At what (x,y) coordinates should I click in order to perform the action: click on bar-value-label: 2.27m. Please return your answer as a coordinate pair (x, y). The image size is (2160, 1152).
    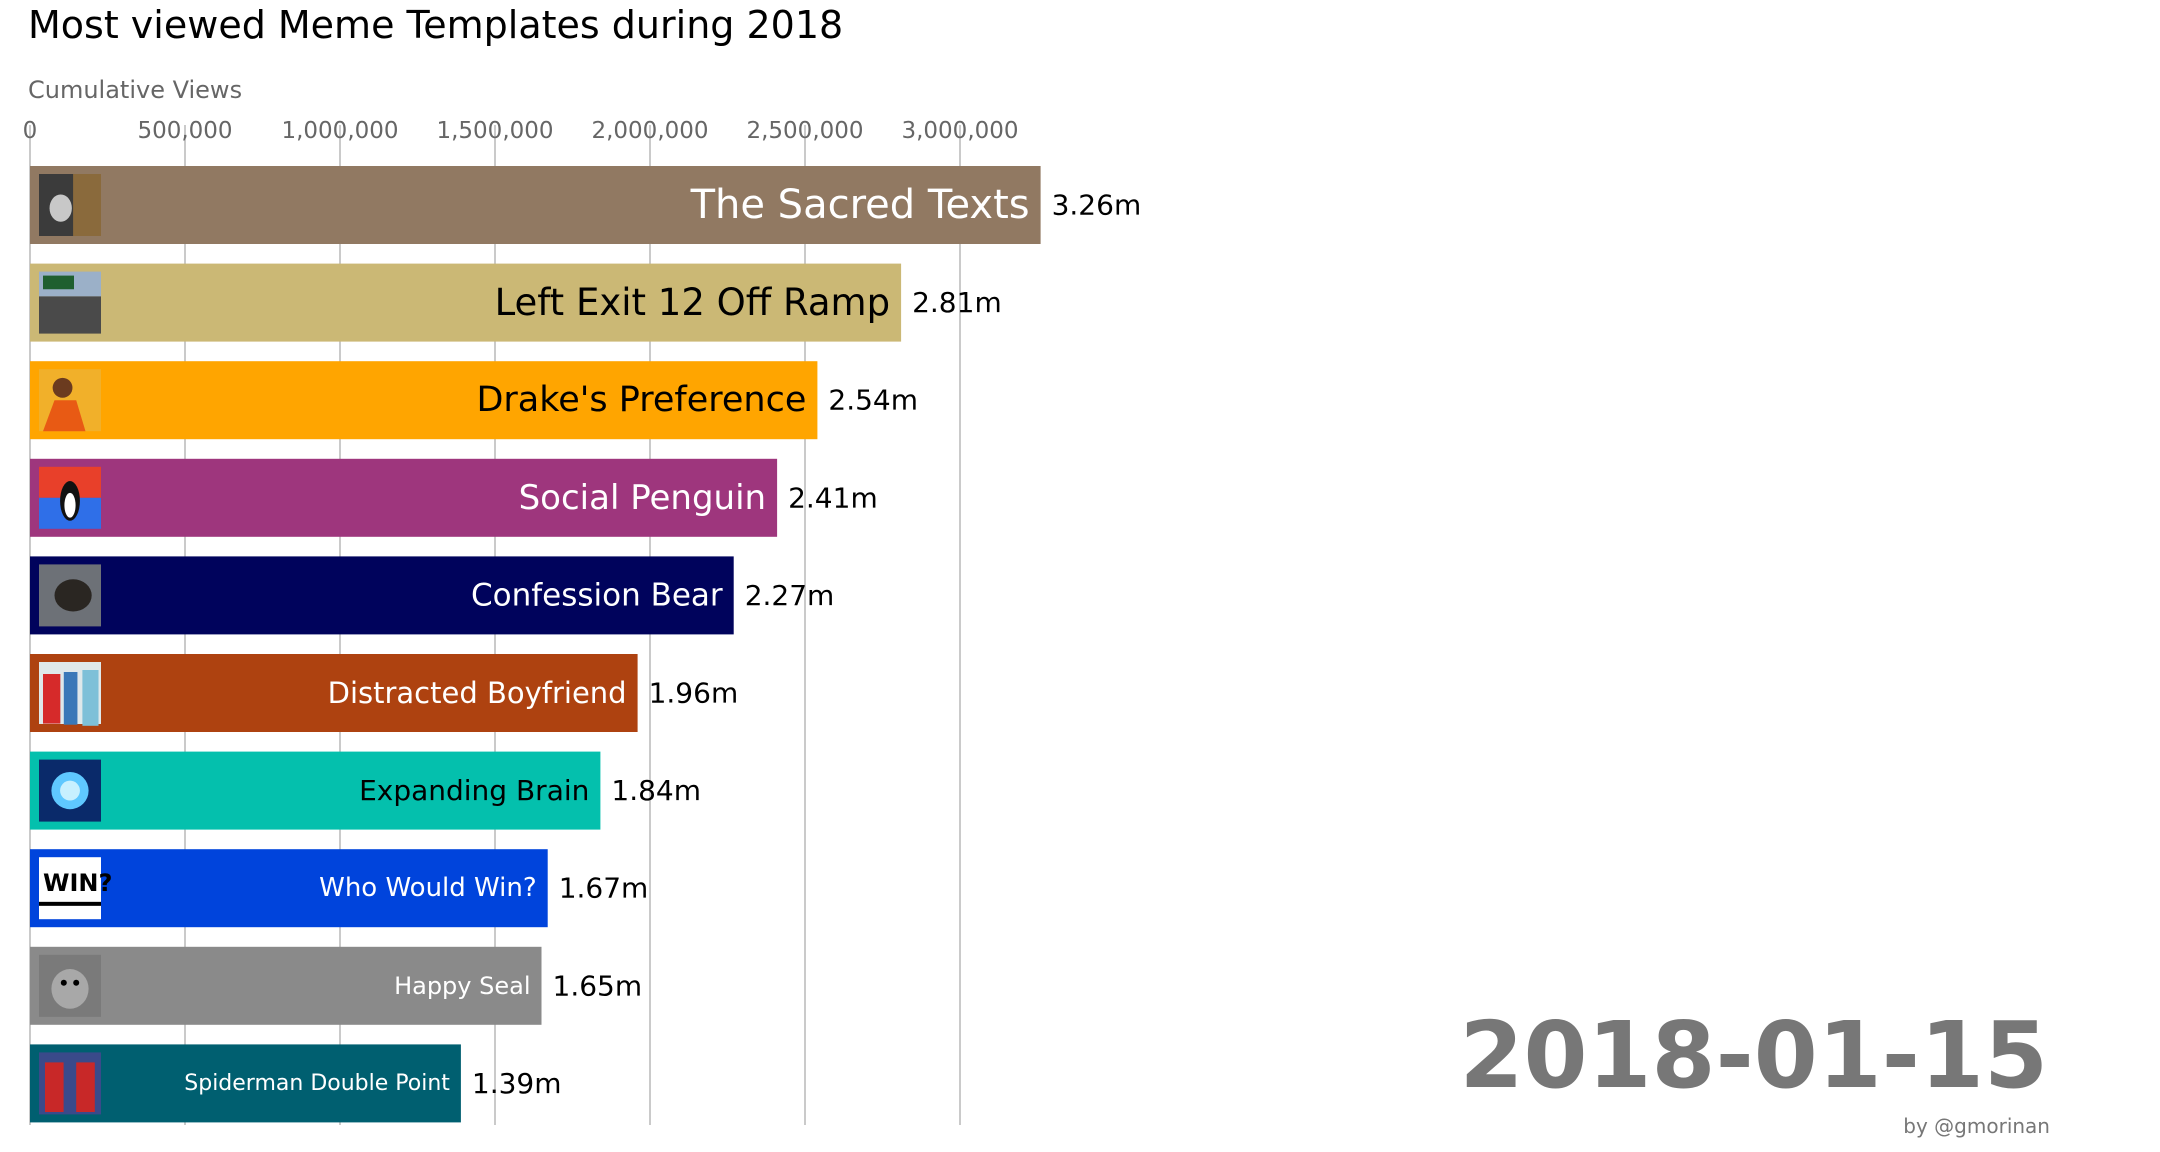
    Looking at the image, I should click on (790, 595).